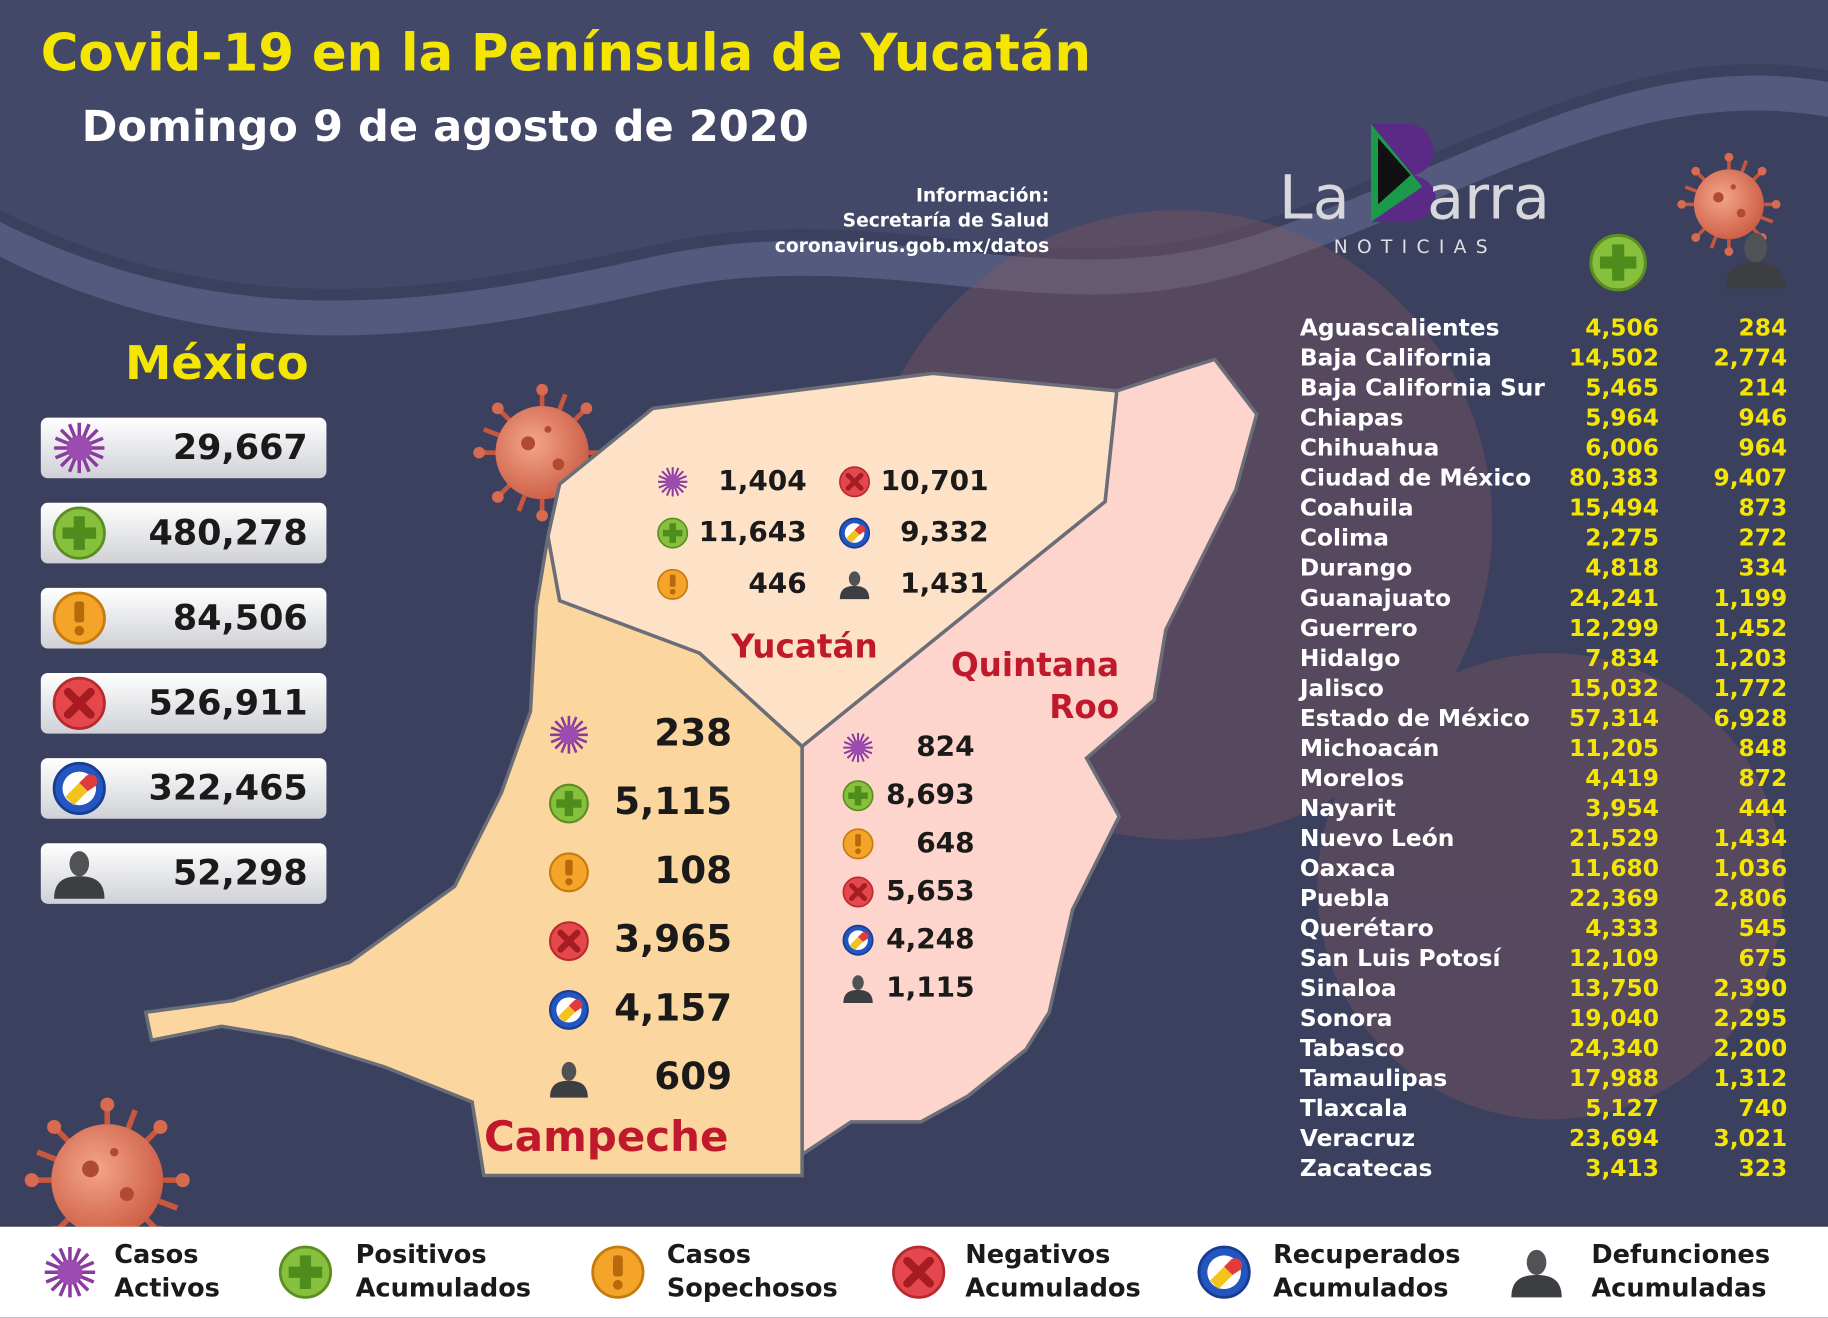  I want to click on legend-label: Defunciones, so click(1680, 1255).